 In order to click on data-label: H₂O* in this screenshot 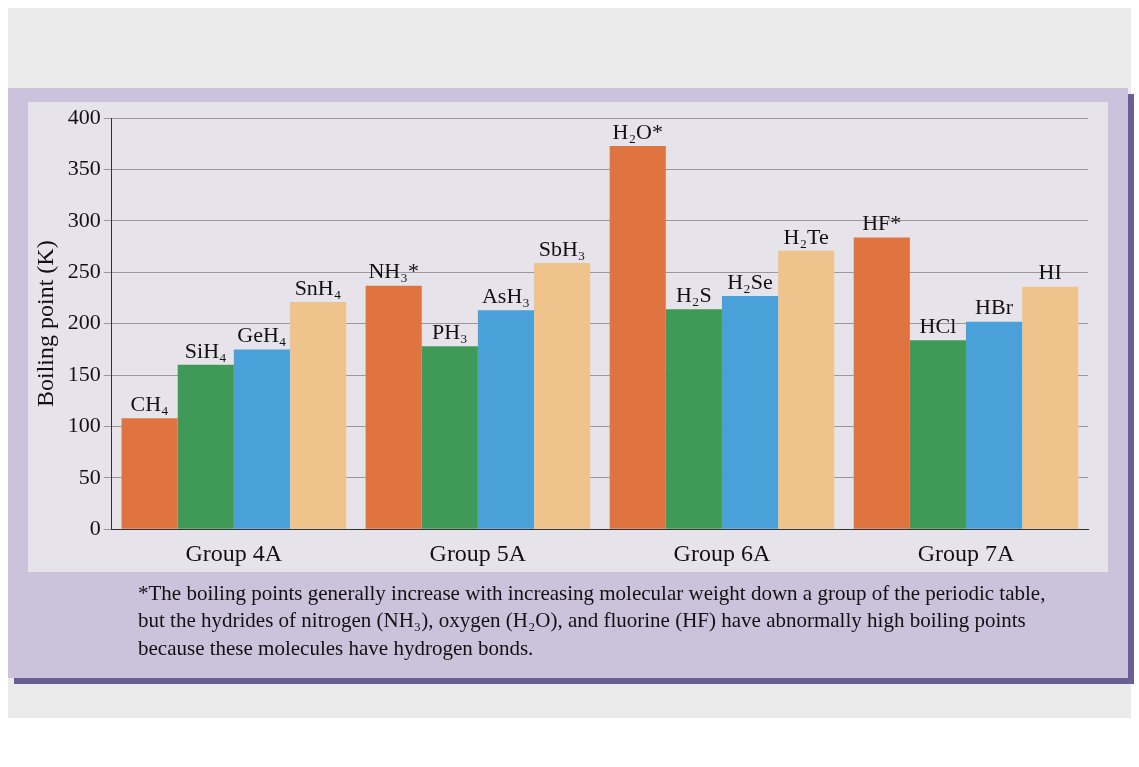, I will do `click(637, 131)`.